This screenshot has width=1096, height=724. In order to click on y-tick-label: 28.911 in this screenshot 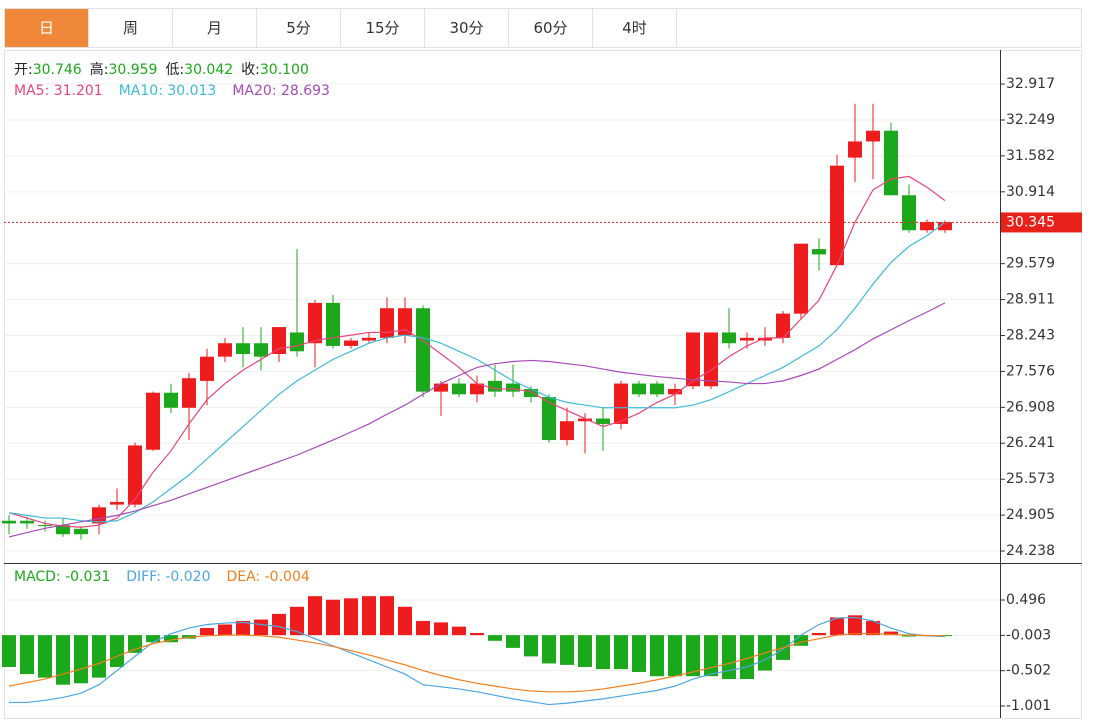, I will do `click(1030, 300)`.